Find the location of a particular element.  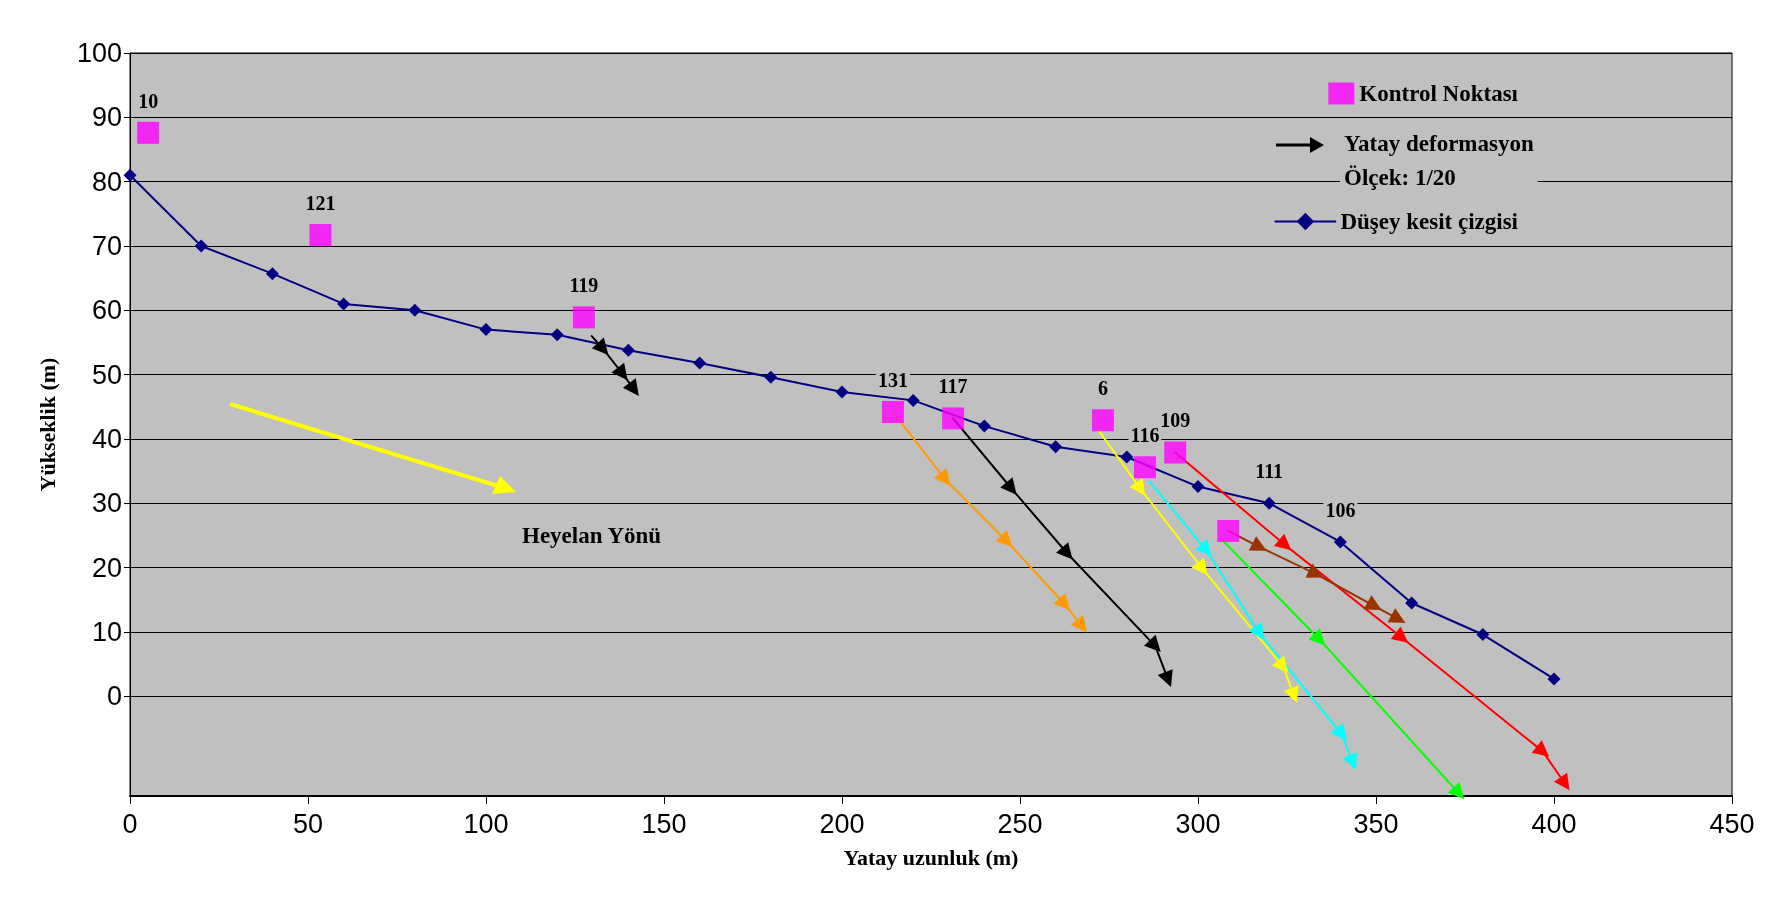

y-tick-label: 10 is located at coordinates (106, 631).